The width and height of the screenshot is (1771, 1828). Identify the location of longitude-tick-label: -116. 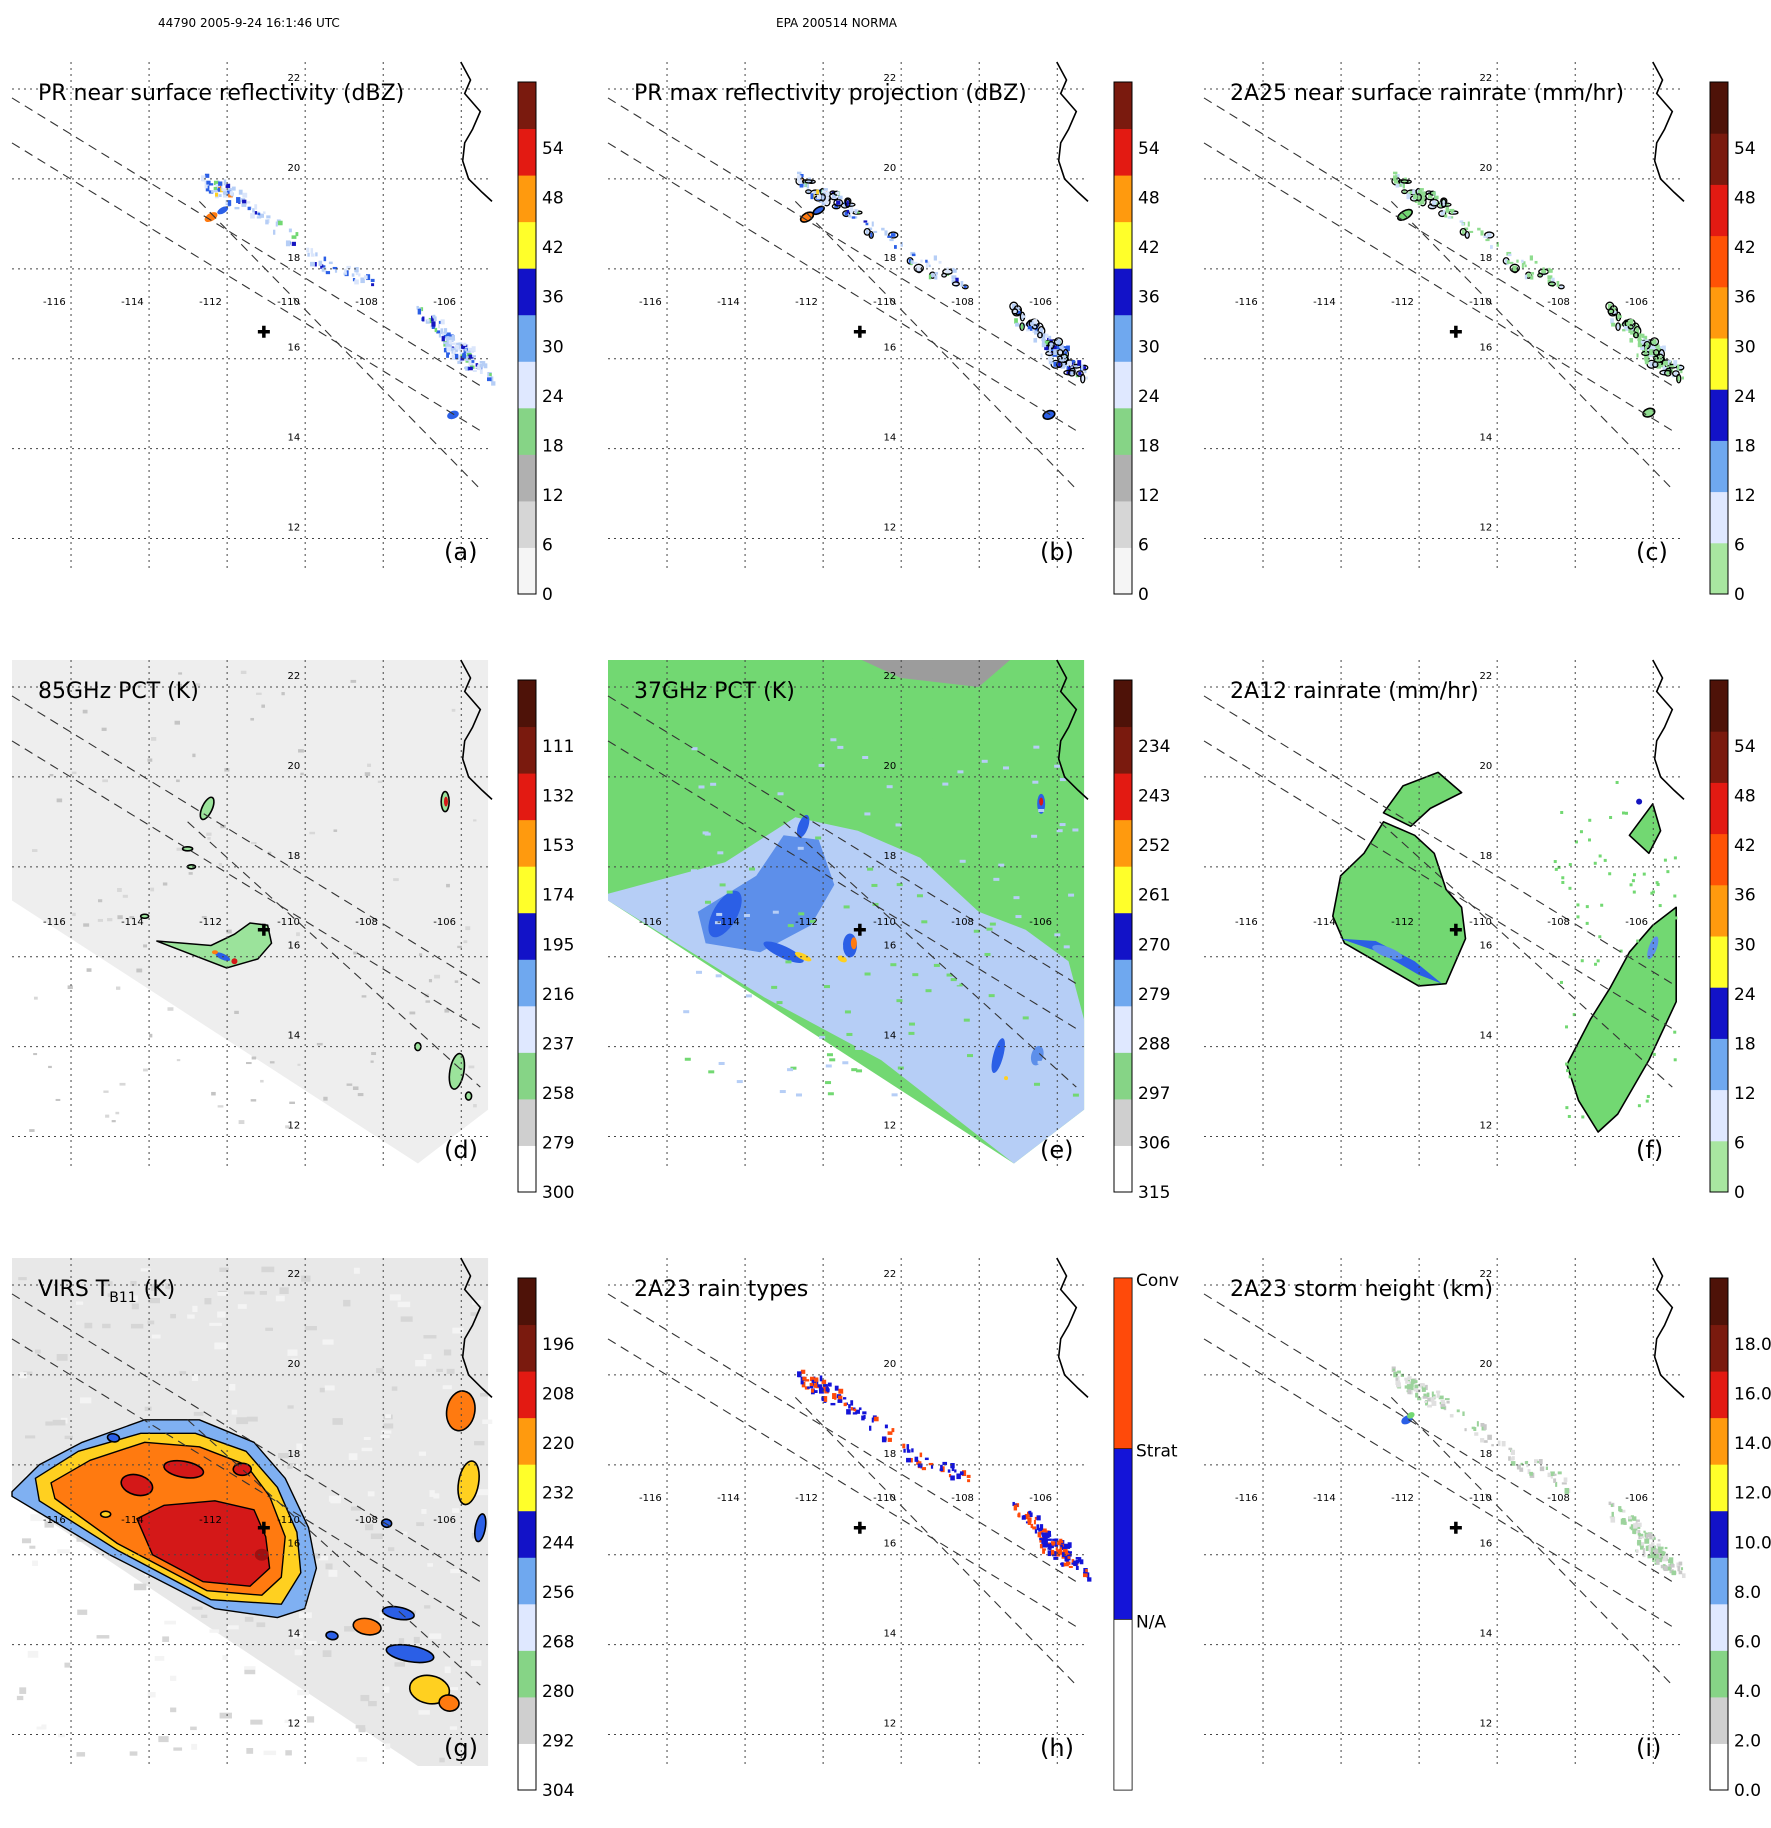
(1246, 922).